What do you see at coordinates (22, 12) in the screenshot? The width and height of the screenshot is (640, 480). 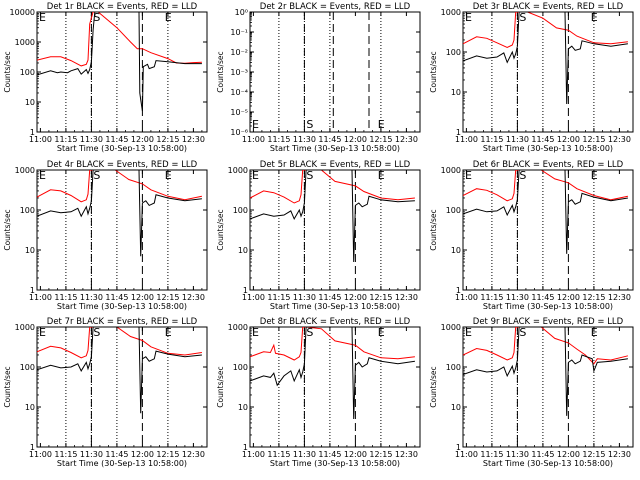 I see `y-tick-label: 10000` at bounding box center [22, 12].